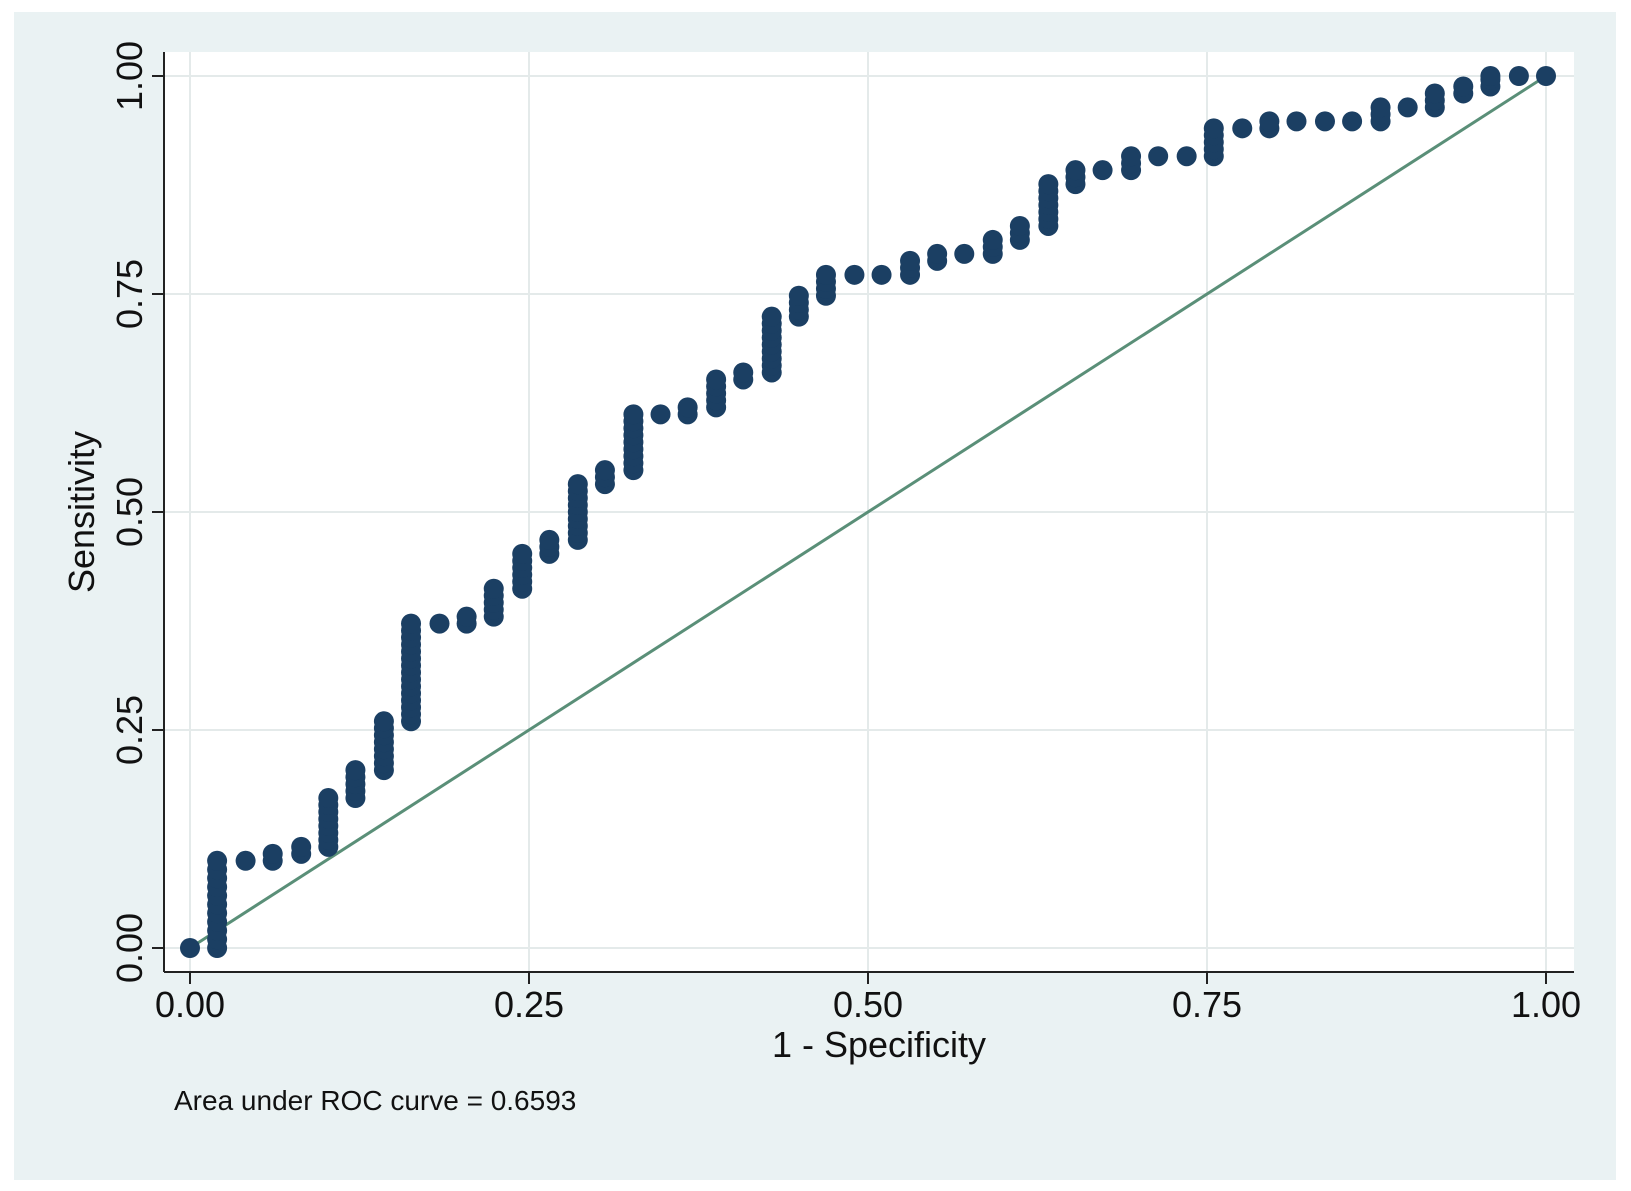  I want to click on x-axis-title: 1 - Specificity, so click(879, 1044).